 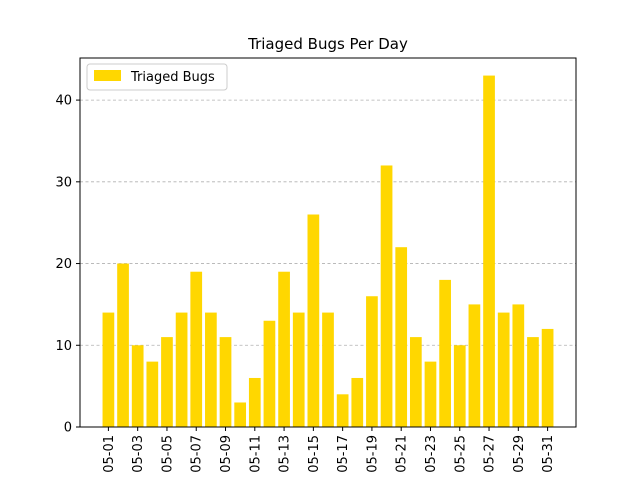 I want to click on x-tick-label: 05-05, so click(x=167, y=454).